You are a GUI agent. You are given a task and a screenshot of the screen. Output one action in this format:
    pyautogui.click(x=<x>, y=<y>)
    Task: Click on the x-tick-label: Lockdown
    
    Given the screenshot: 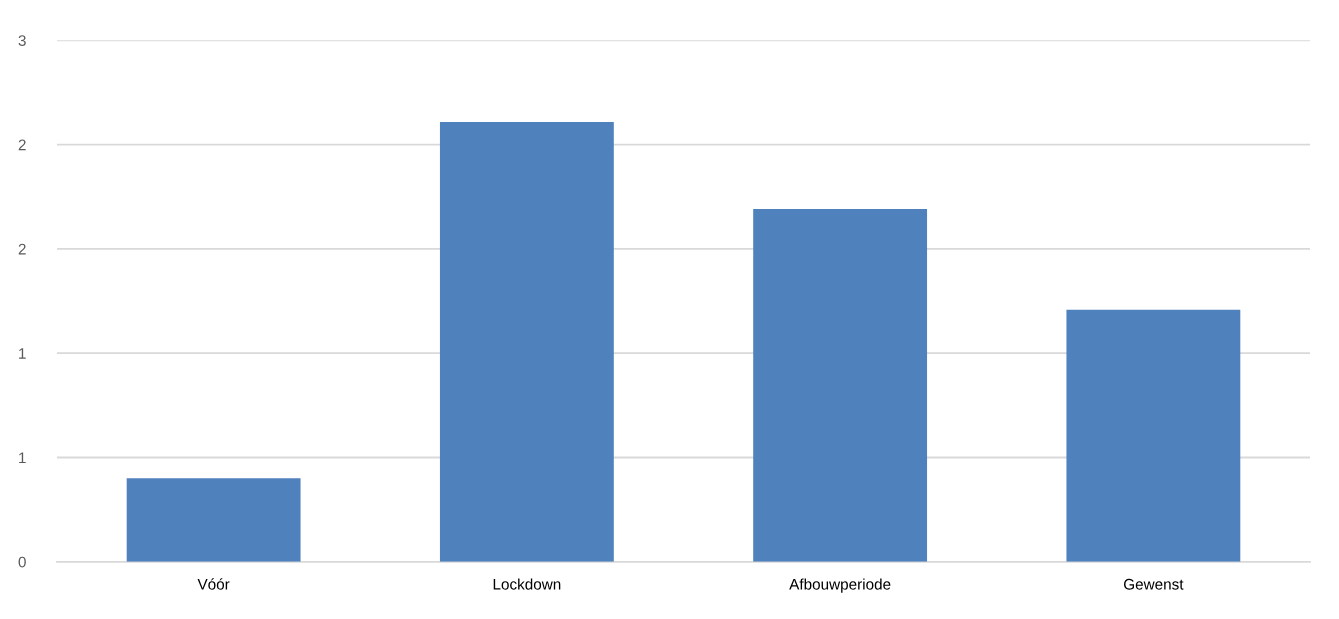 What is the action you would take?
    pyautogui.click(x=527, y=584)
    